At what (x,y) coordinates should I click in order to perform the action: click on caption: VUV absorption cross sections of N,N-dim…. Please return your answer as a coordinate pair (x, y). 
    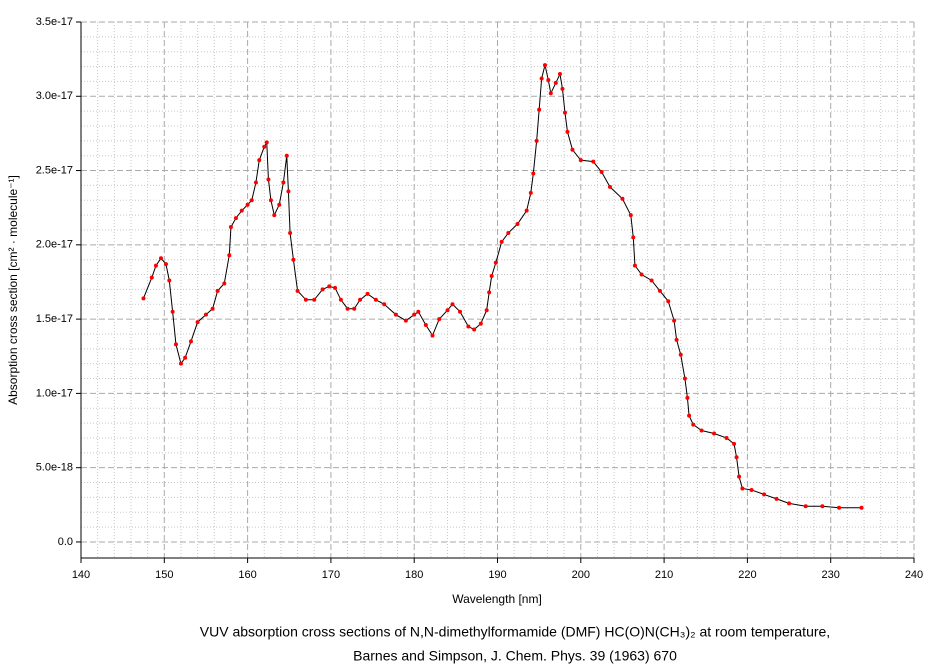
    Looking at the image, I should click on (515, 632).